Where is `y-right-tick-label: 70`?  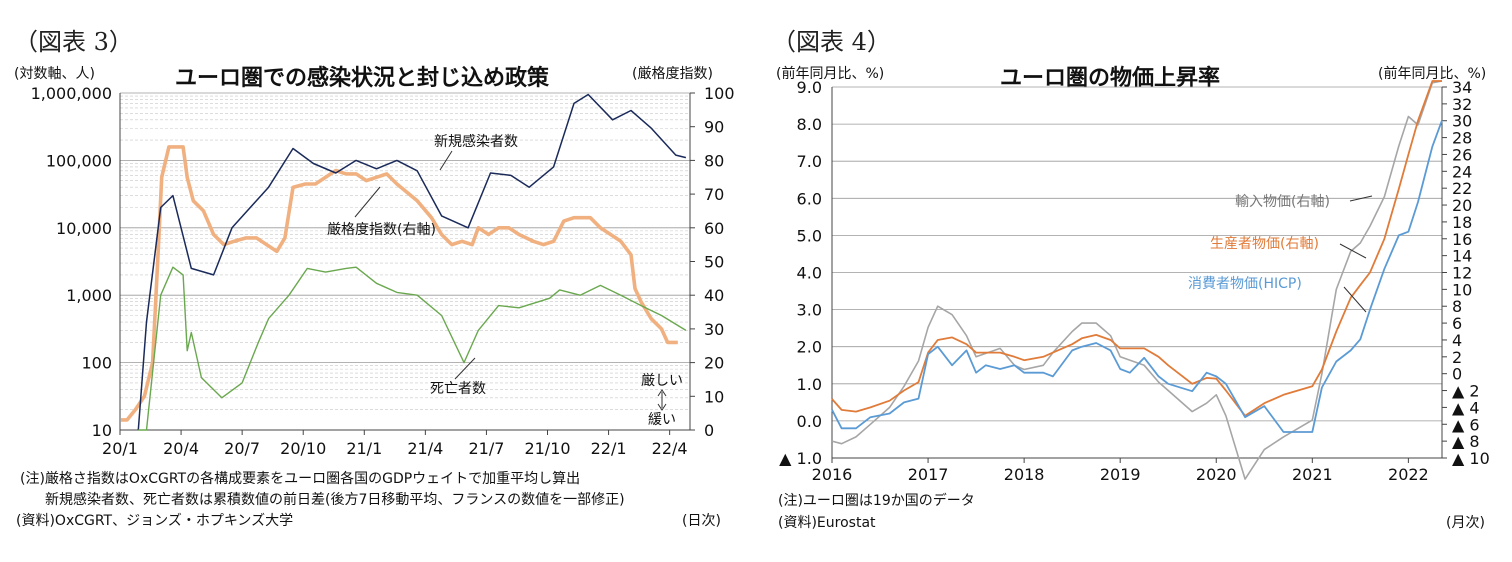
y-right-tick-label: 70 is located at coordinates (714, 194).